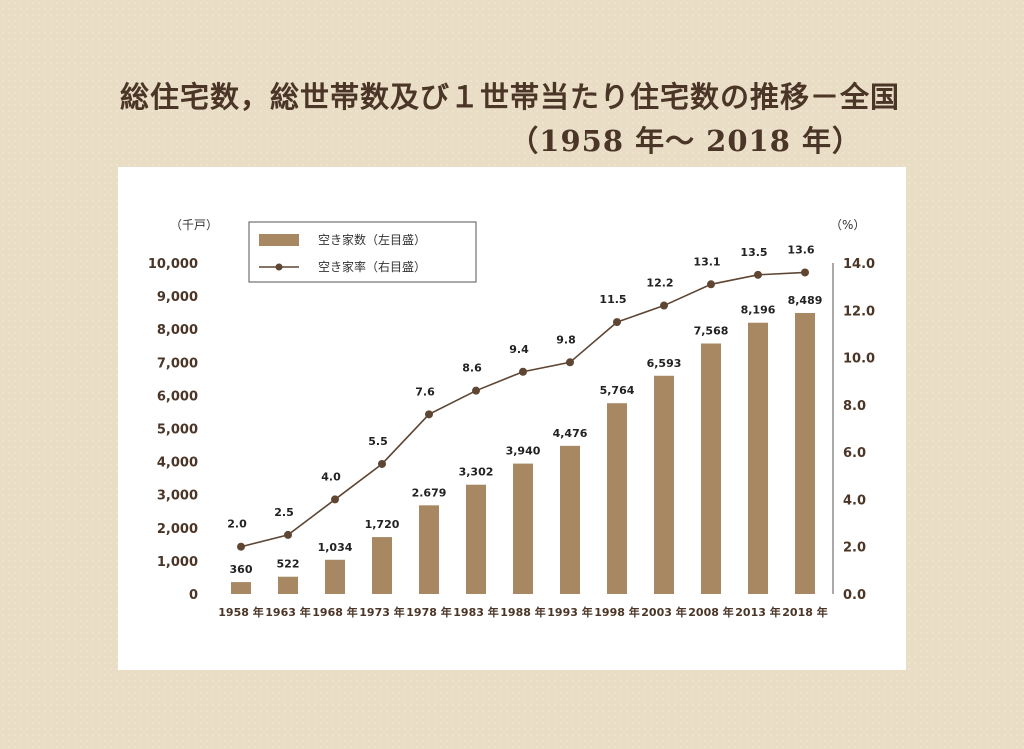 The width and height of the screenshot is (1024, 749). I want to click on bar-value-label: 3,940, so click(523, 451).